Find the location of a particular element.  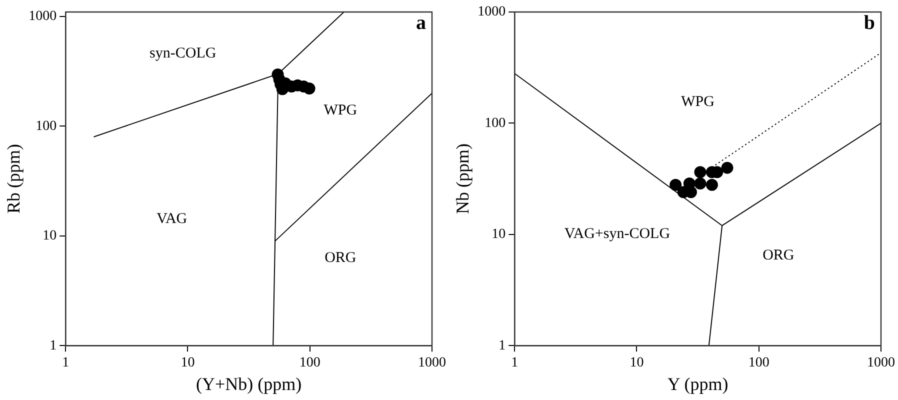

x-axis-title: (Y+Nb) (ppm) is located at coordinates (249, 384).